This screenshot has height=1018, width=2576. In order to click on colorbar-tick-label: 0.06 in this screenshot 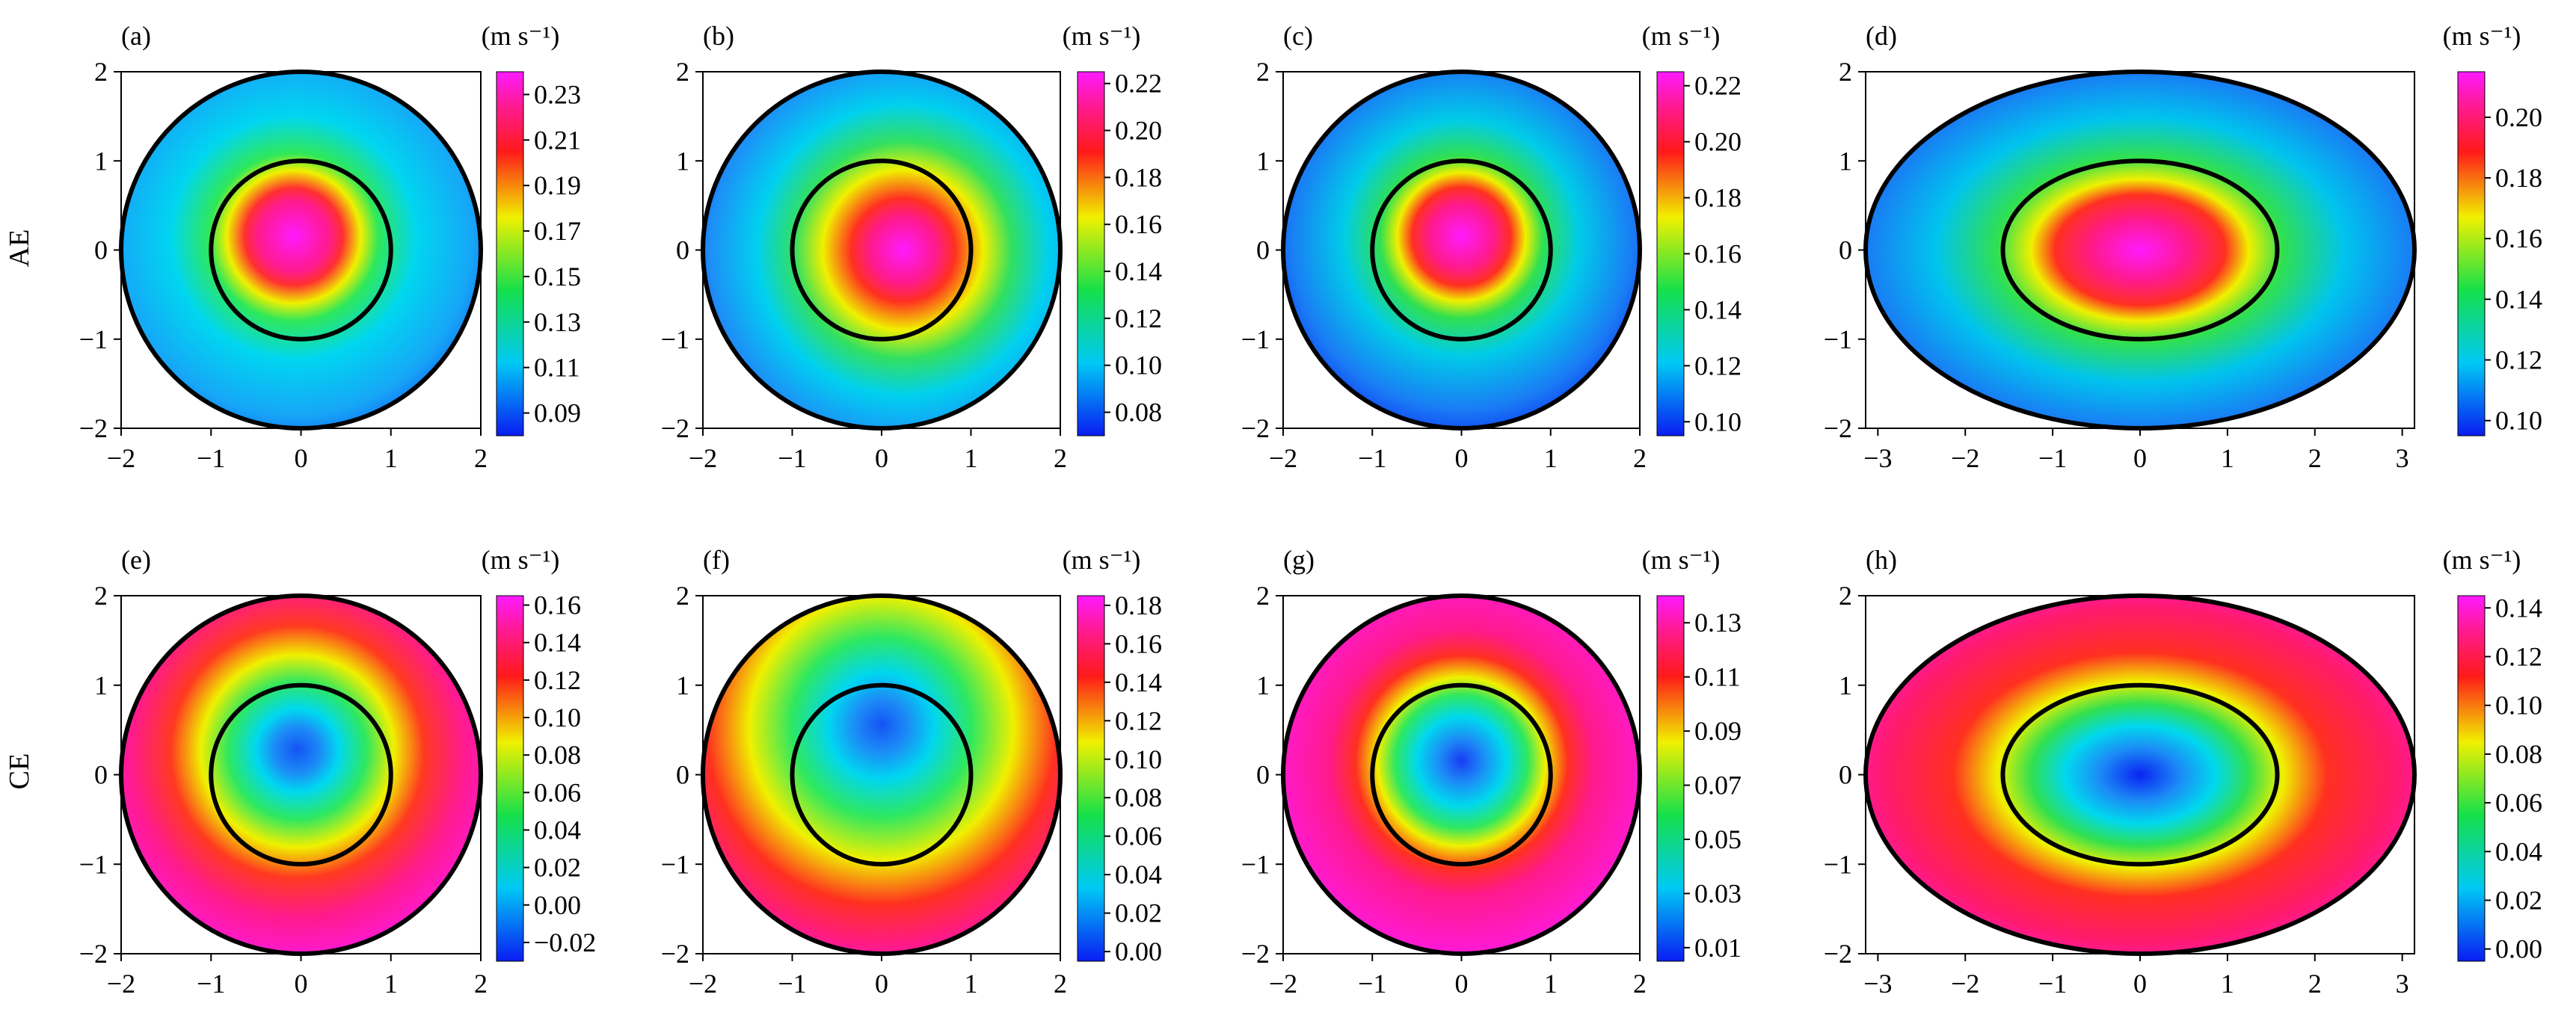, I will do `click(2518, 803)`.